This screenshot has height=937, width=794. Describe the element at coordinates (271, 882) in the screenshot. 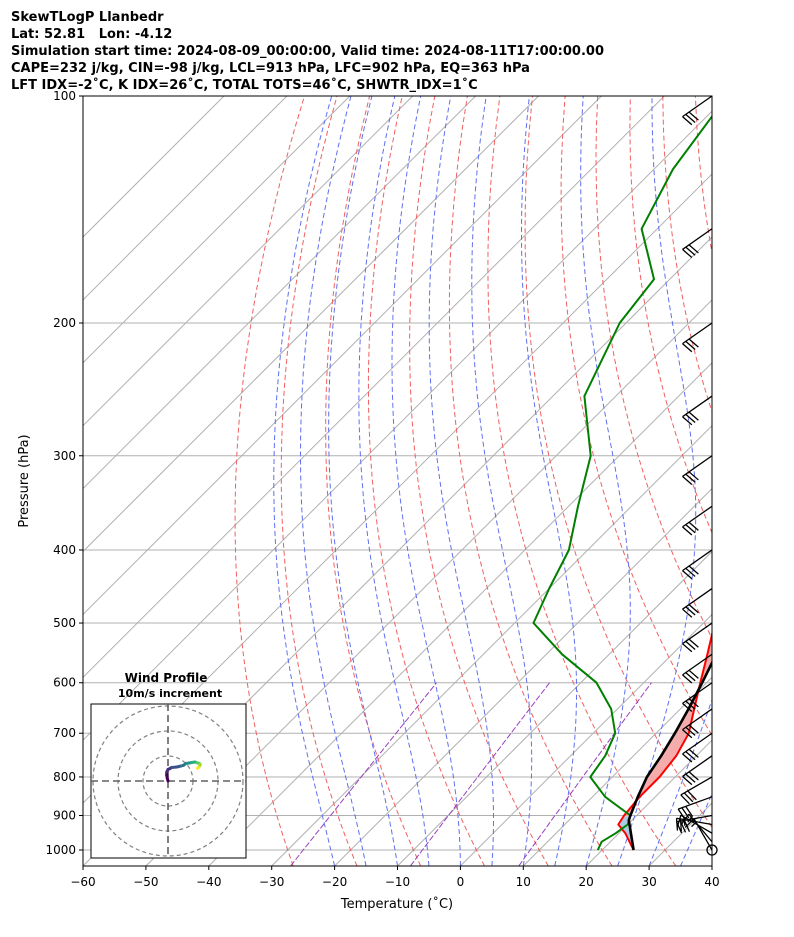

I see `x-tick-label: −30` at that location.